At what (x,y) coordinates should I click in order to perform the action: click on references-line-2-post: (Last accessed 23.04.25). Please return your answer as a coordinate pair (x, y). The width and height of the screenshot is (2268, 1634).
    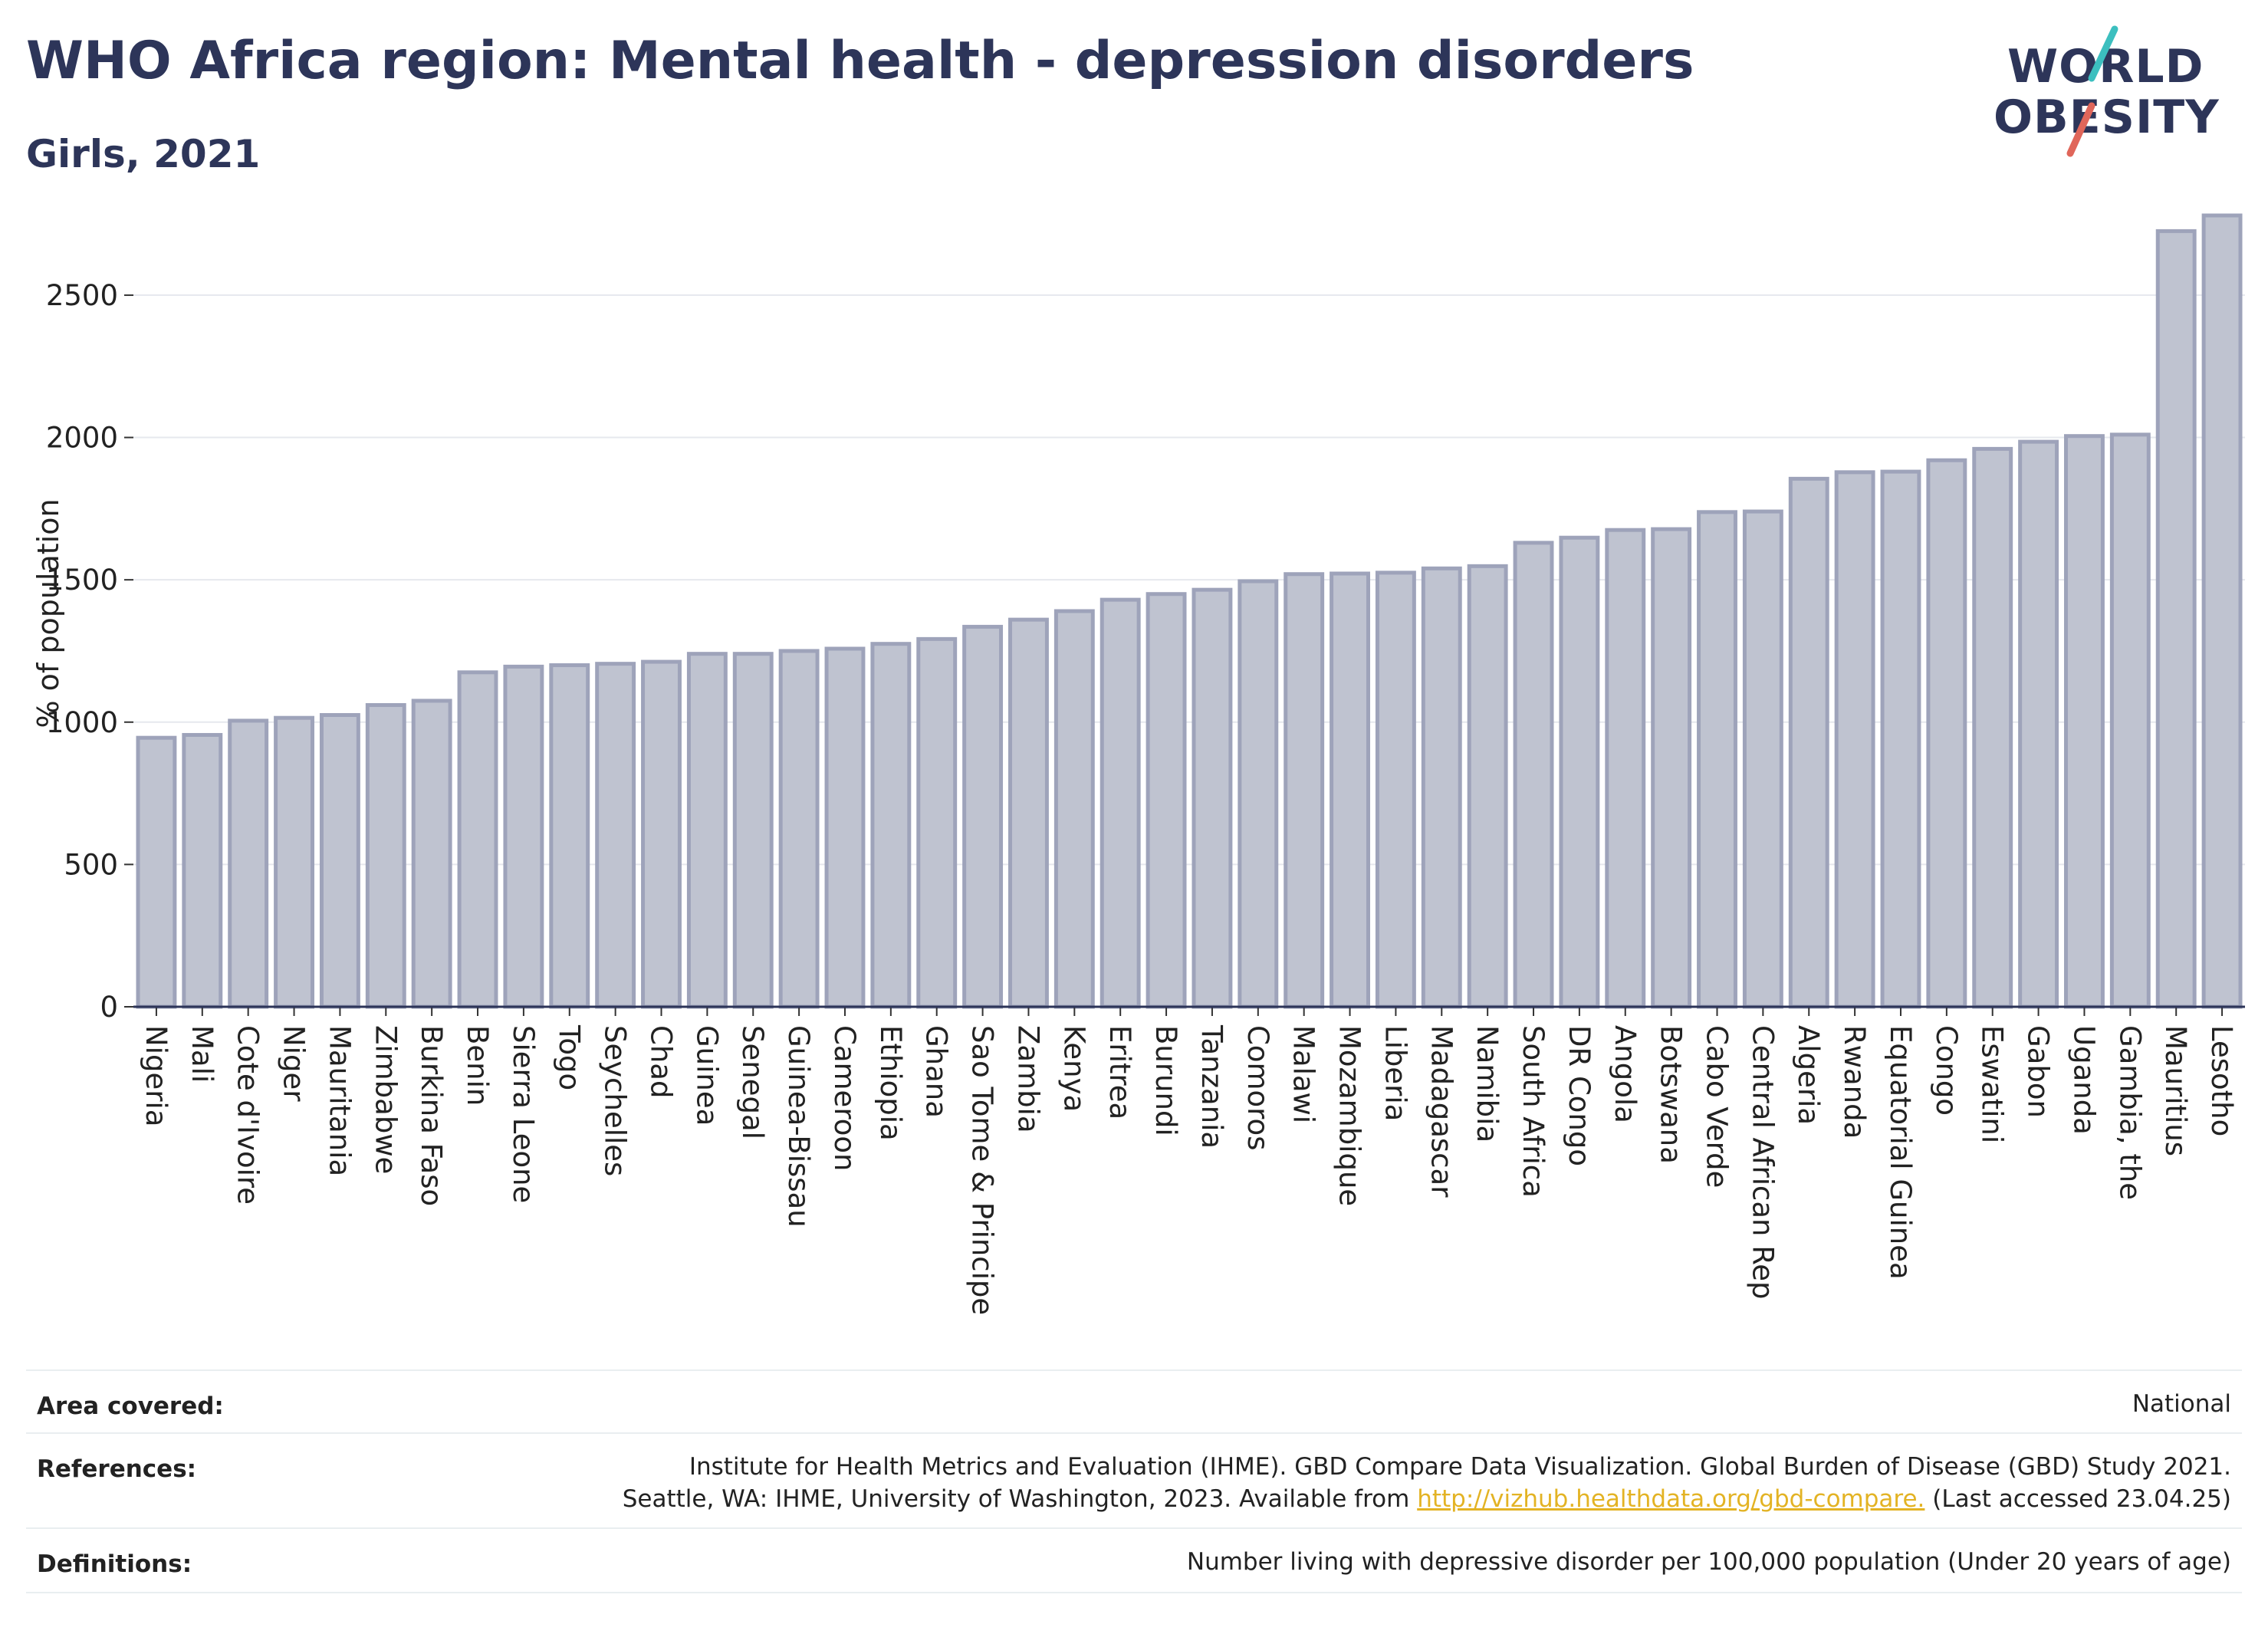
    Looking at the image, I should click on (2078, 1499).